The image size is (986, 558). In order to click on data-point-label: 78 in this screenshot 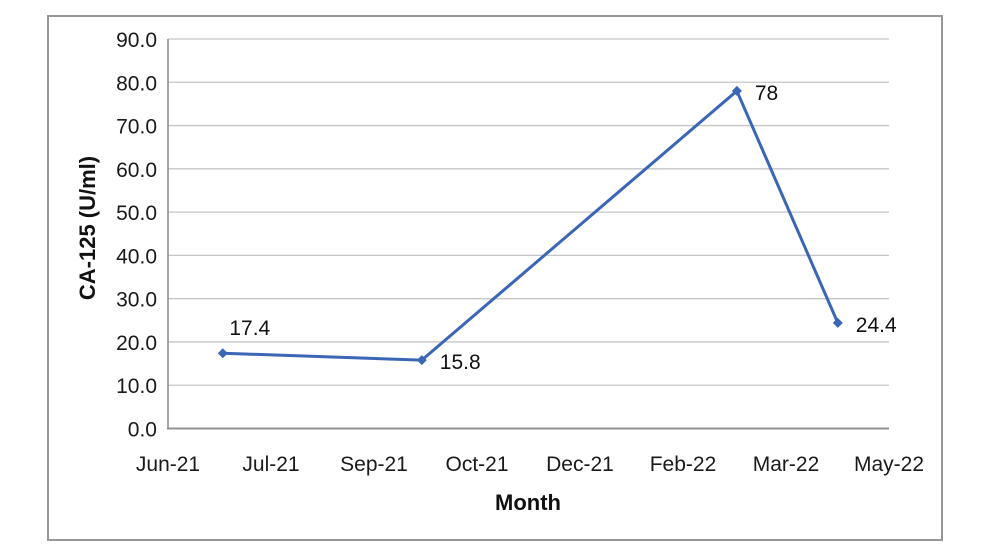, I will do `click(766, 93)`.